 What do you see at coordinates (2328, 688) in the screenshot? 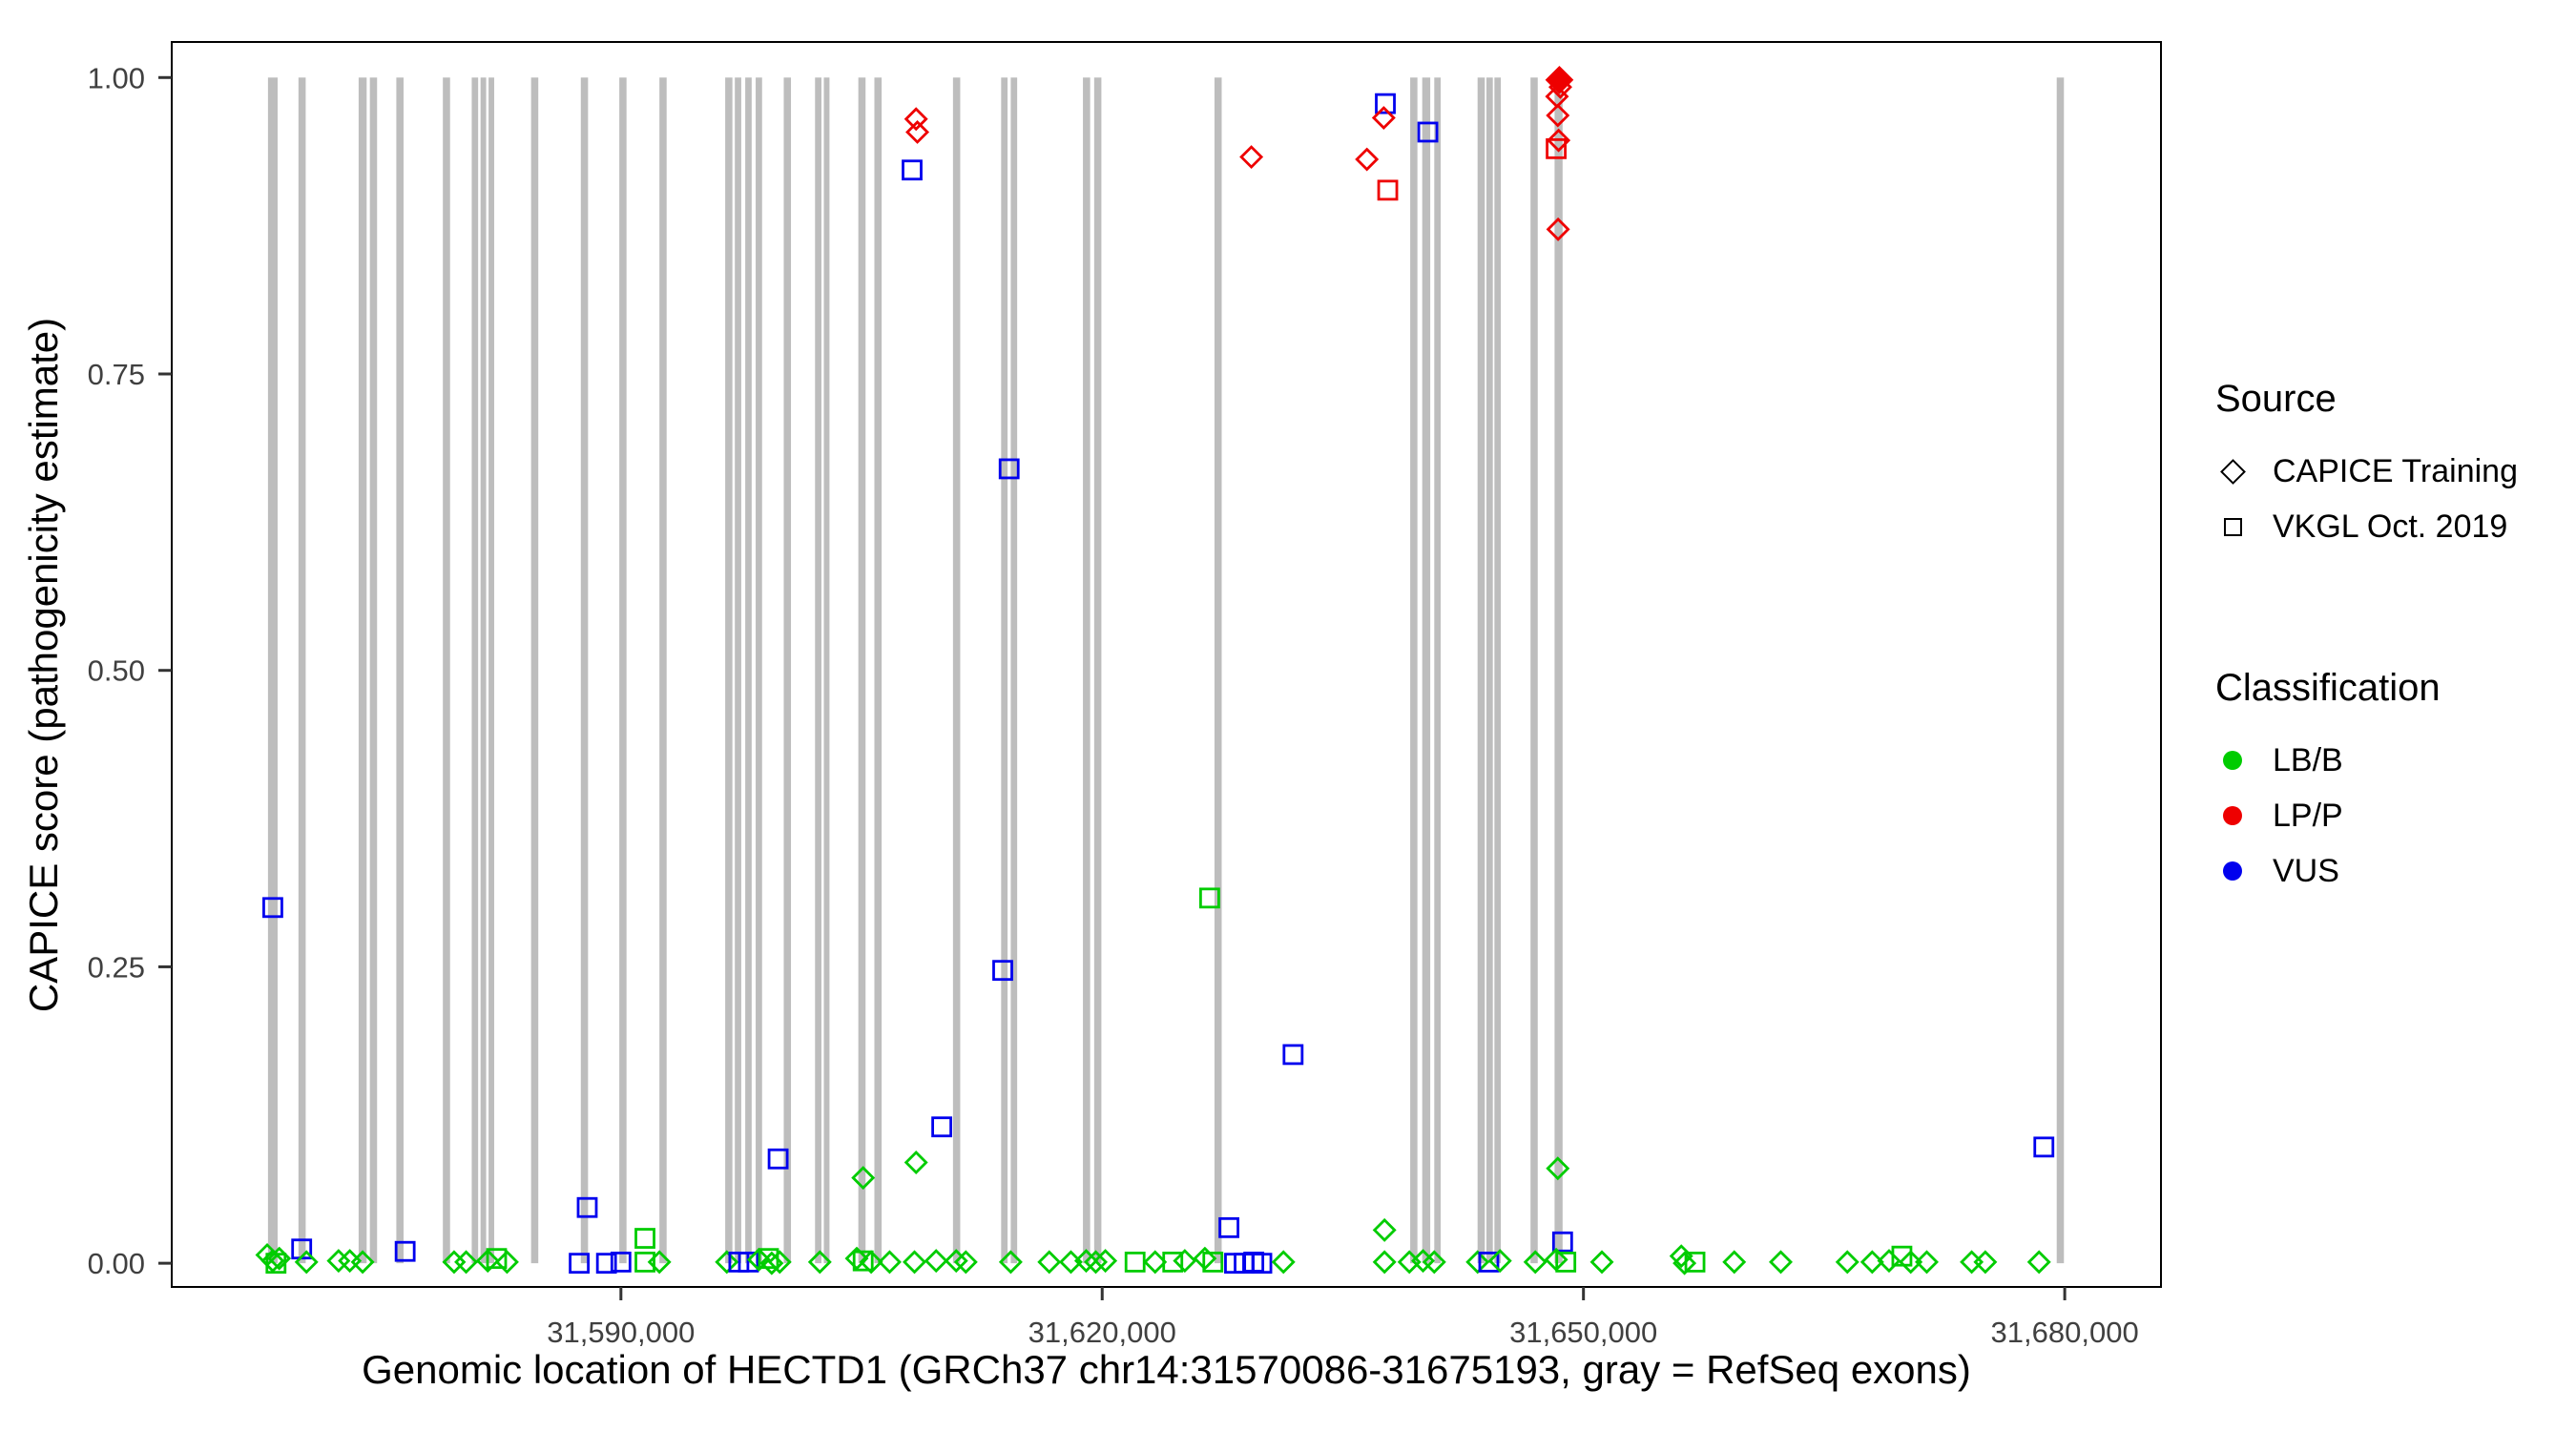
I see `legend-classification-title: Classification` at bounding box center [2328, 688].